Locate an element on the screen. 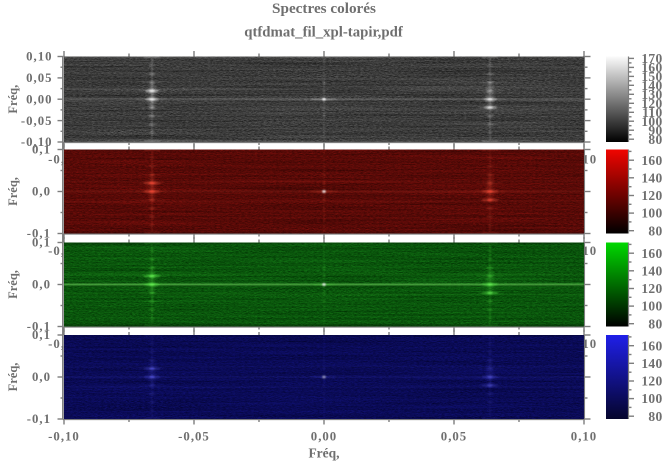 The width and height of the screenshot is (664, 461). svg-text: 110 is located at coordinates (652, 112).